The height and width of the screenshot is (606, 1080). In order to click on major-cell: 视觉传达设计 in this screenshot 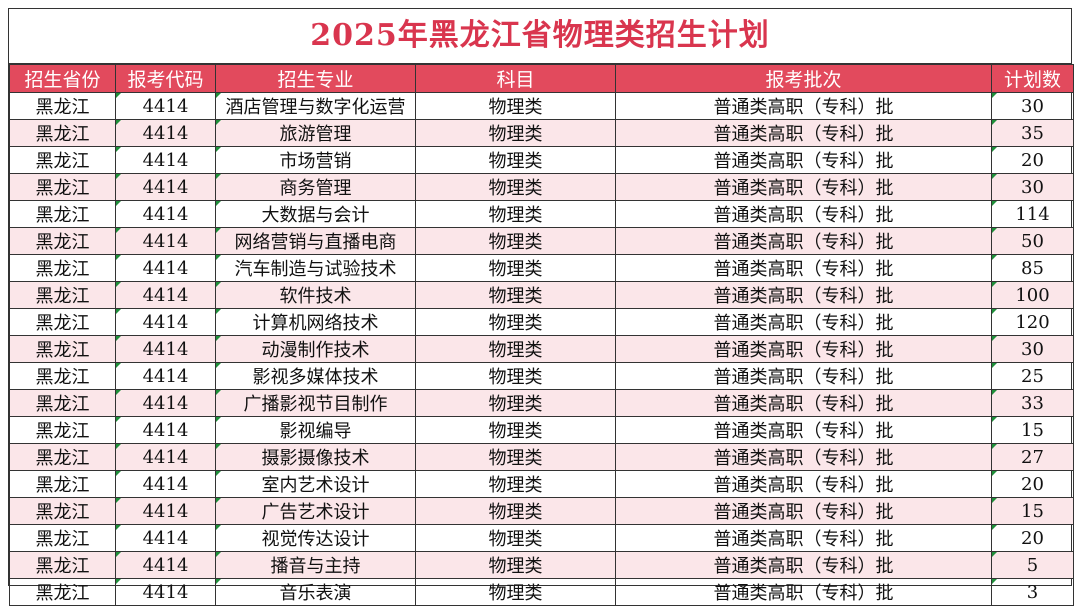, I will do `click(315, 538)`.